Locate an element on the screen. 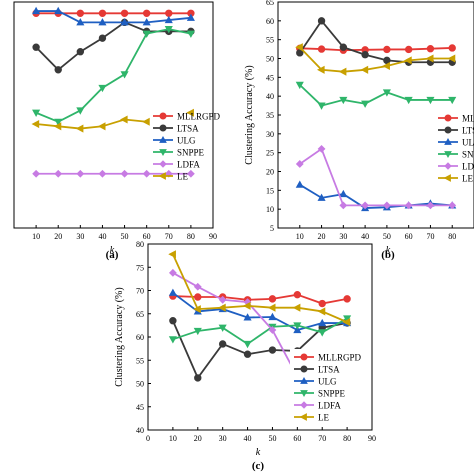  legend-label: MLLRGPD is located at coordinates (340, 358).